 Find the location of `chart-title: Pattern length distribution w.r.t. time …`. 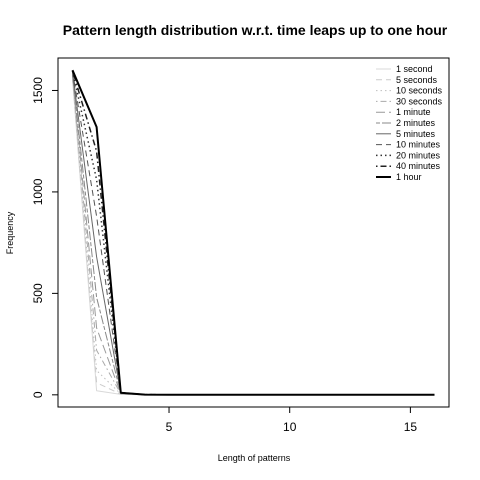

chart-title: Pattern length distribution w.r.t. time … is located at coordinates (255, 30).